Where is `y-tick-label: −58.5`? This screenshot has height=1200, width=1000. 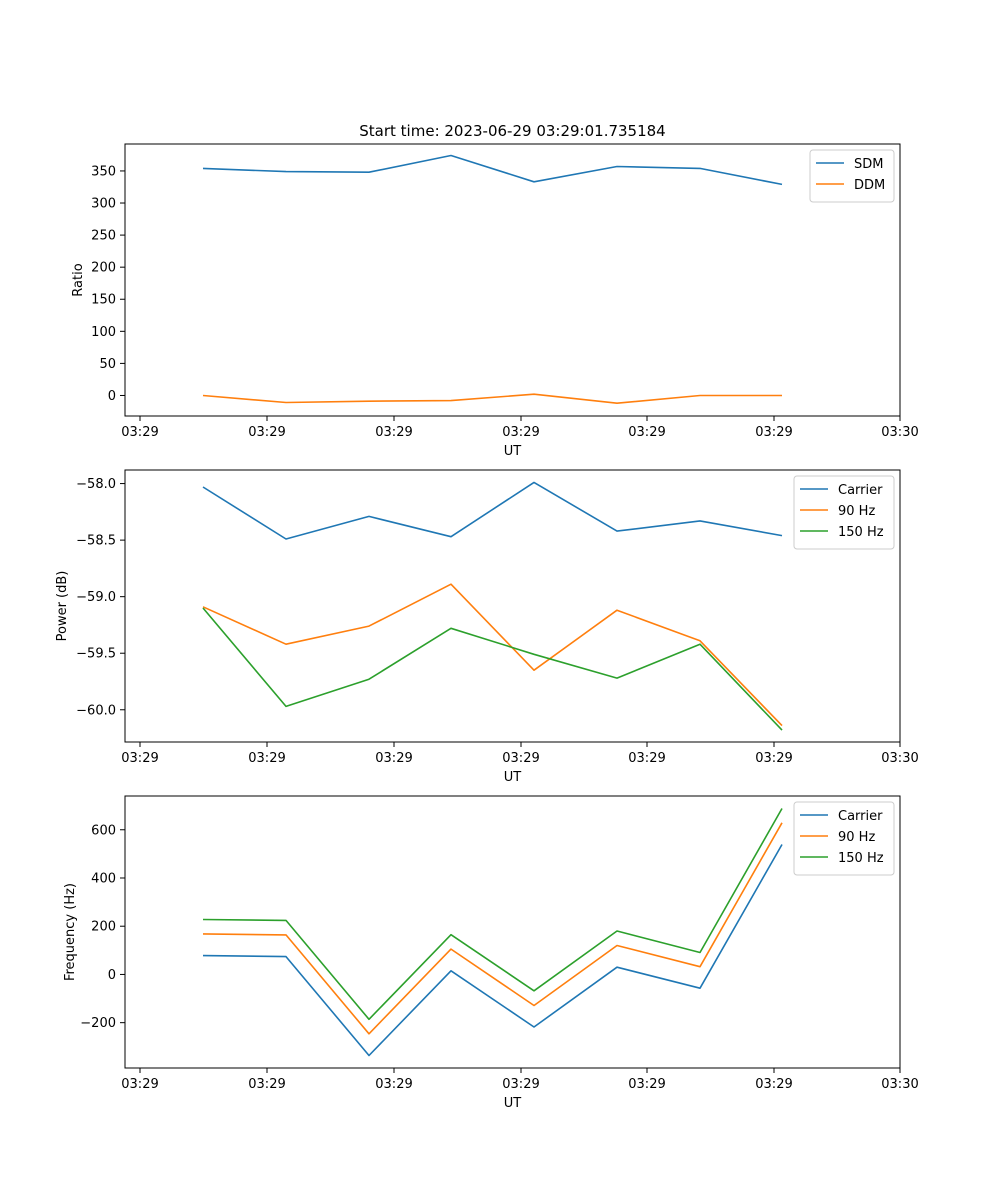
y-tick-label: −58.5 is located at coordinates (96, 541).